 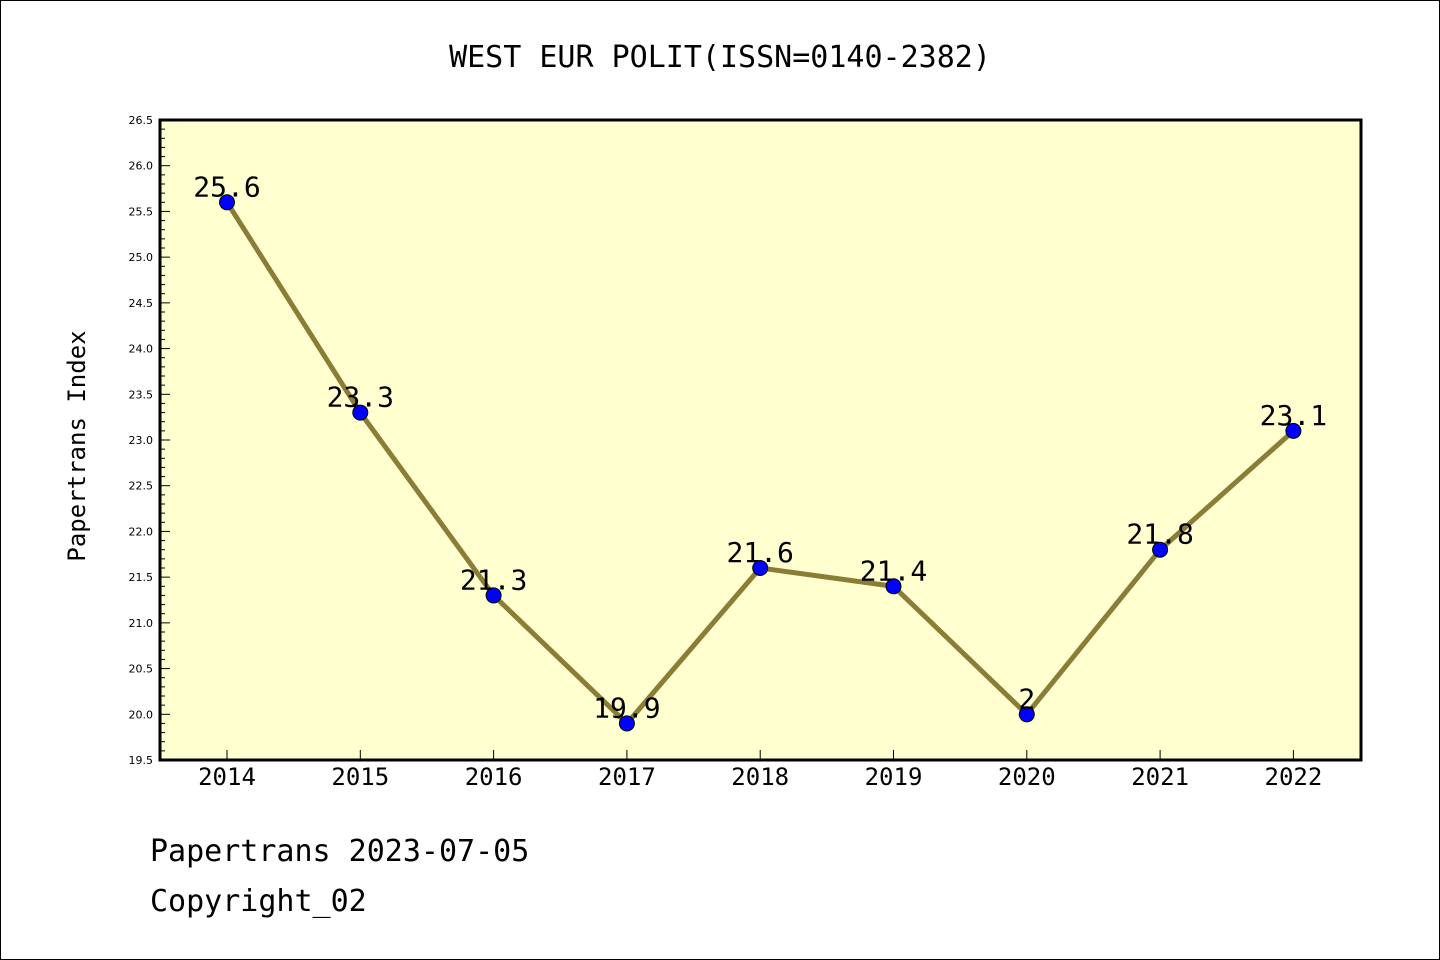 What do you see at coordinates (141, 623) in the screenshot?
I see `y-tick-label: 21.0` at bounding box center [141, 623].